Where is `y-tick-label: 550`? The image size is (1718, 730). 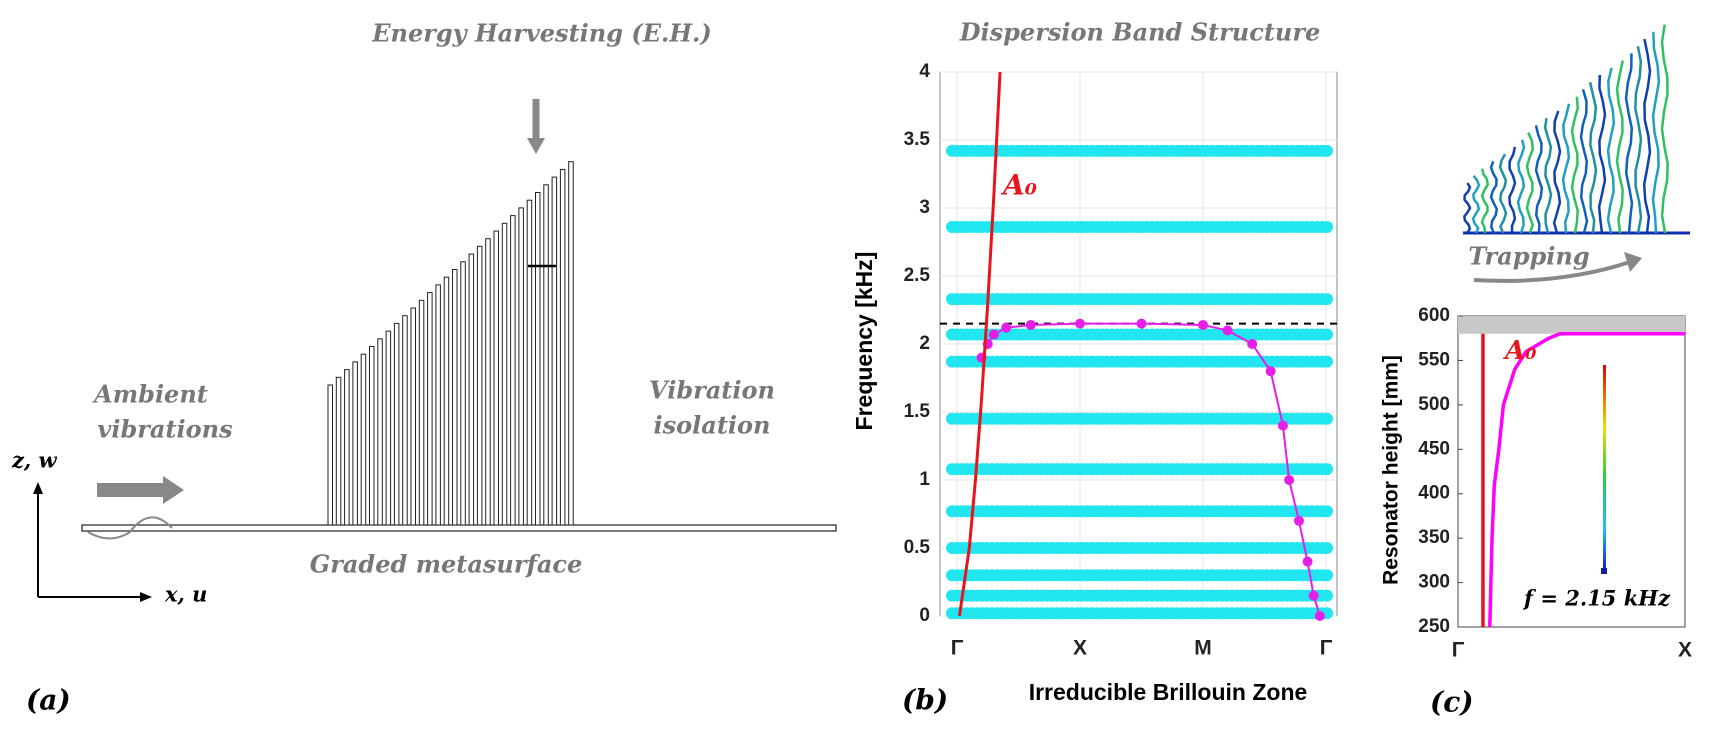 y-tick-label: 550 is located at coordinates (1434, 359).